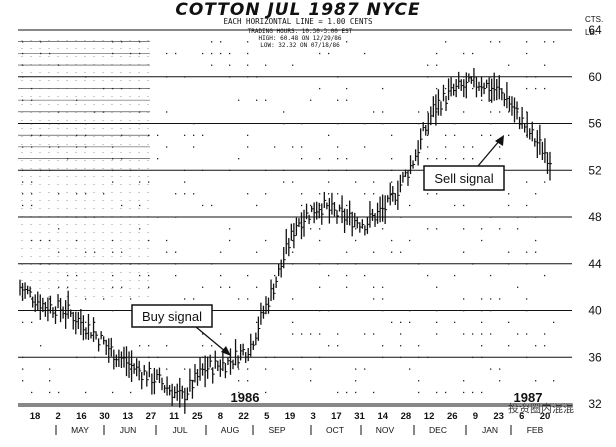 The height and width of the screenshot is (447, 616). Describe the element at coordinates (438, 430) in the screenshot. I see `x-month-label: DEC` at that location.